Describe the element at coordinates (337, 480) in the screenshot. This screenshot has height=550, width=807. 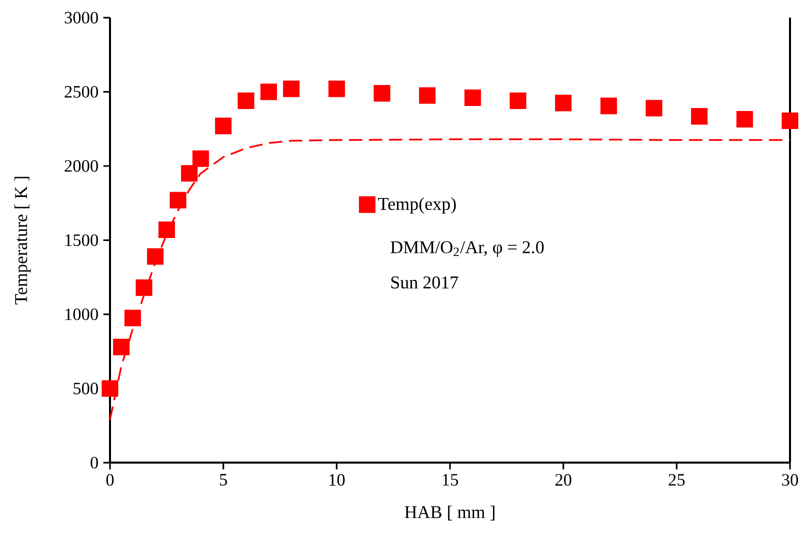
I see `x-tick-label: 10` at that location.